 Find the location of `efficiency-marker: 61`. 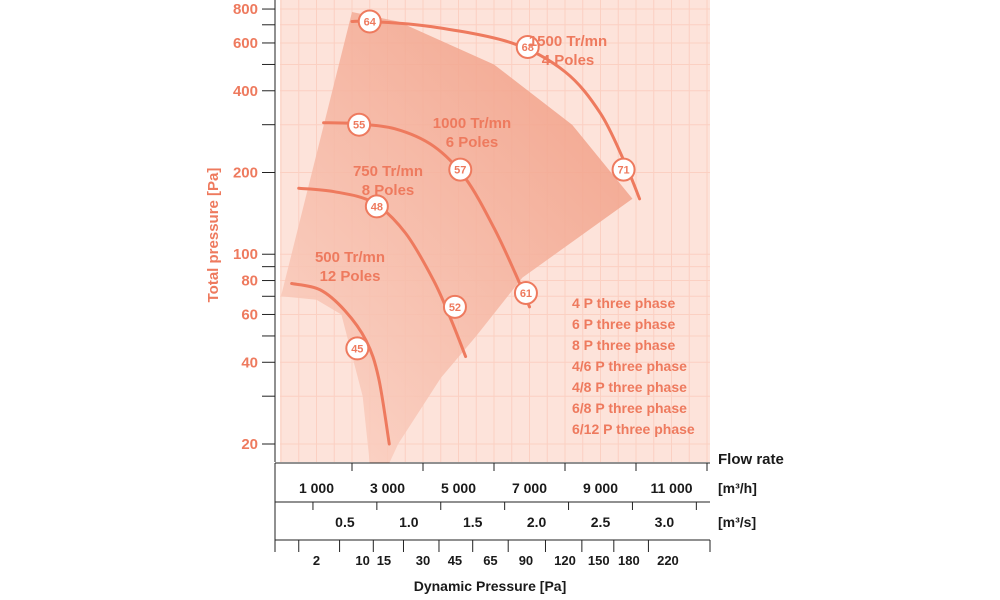

efficiency-marker: 61 is located at coordinates (525, 292).